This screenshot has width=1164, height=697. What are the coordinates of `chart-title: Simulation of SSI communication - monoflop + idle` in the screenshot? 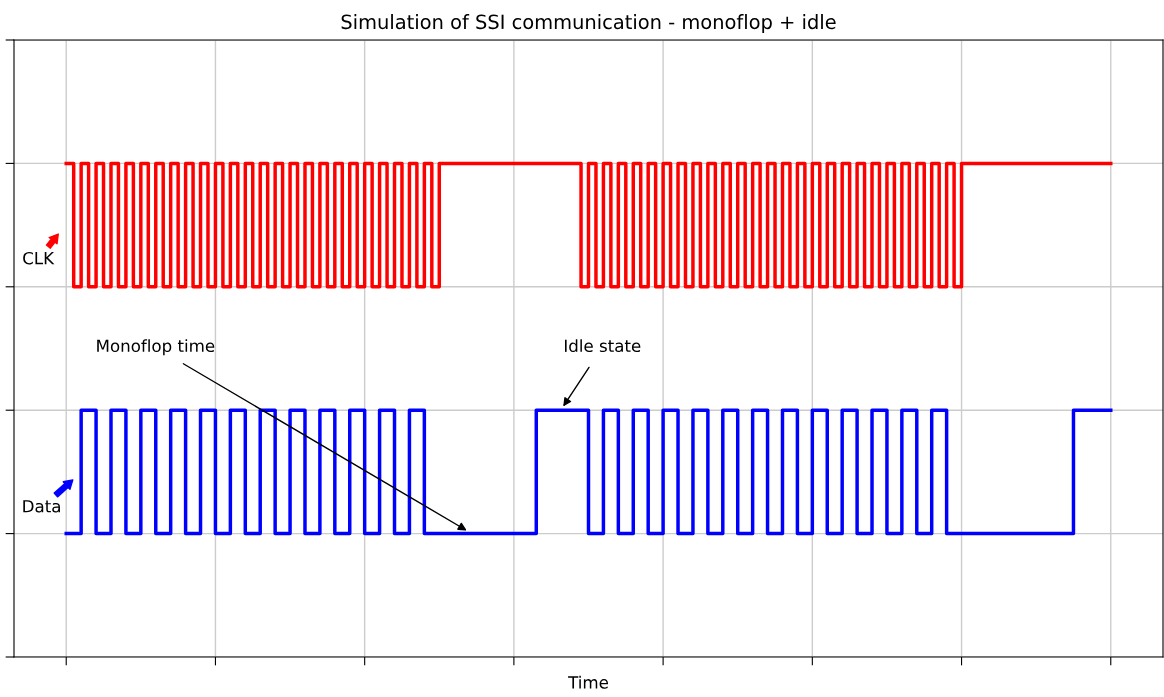 It's located at (588, 23).